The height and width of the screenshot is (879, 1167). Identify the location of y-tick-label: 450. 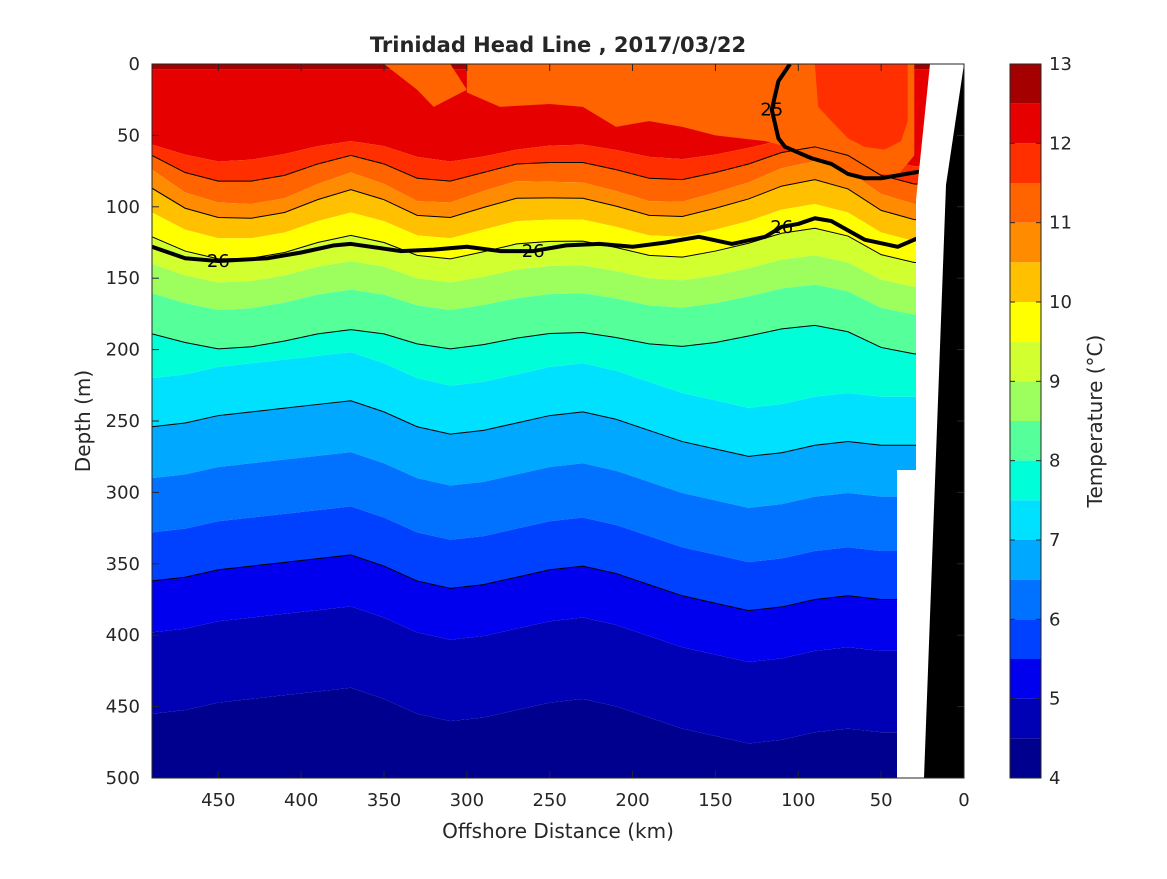
(123, 707).